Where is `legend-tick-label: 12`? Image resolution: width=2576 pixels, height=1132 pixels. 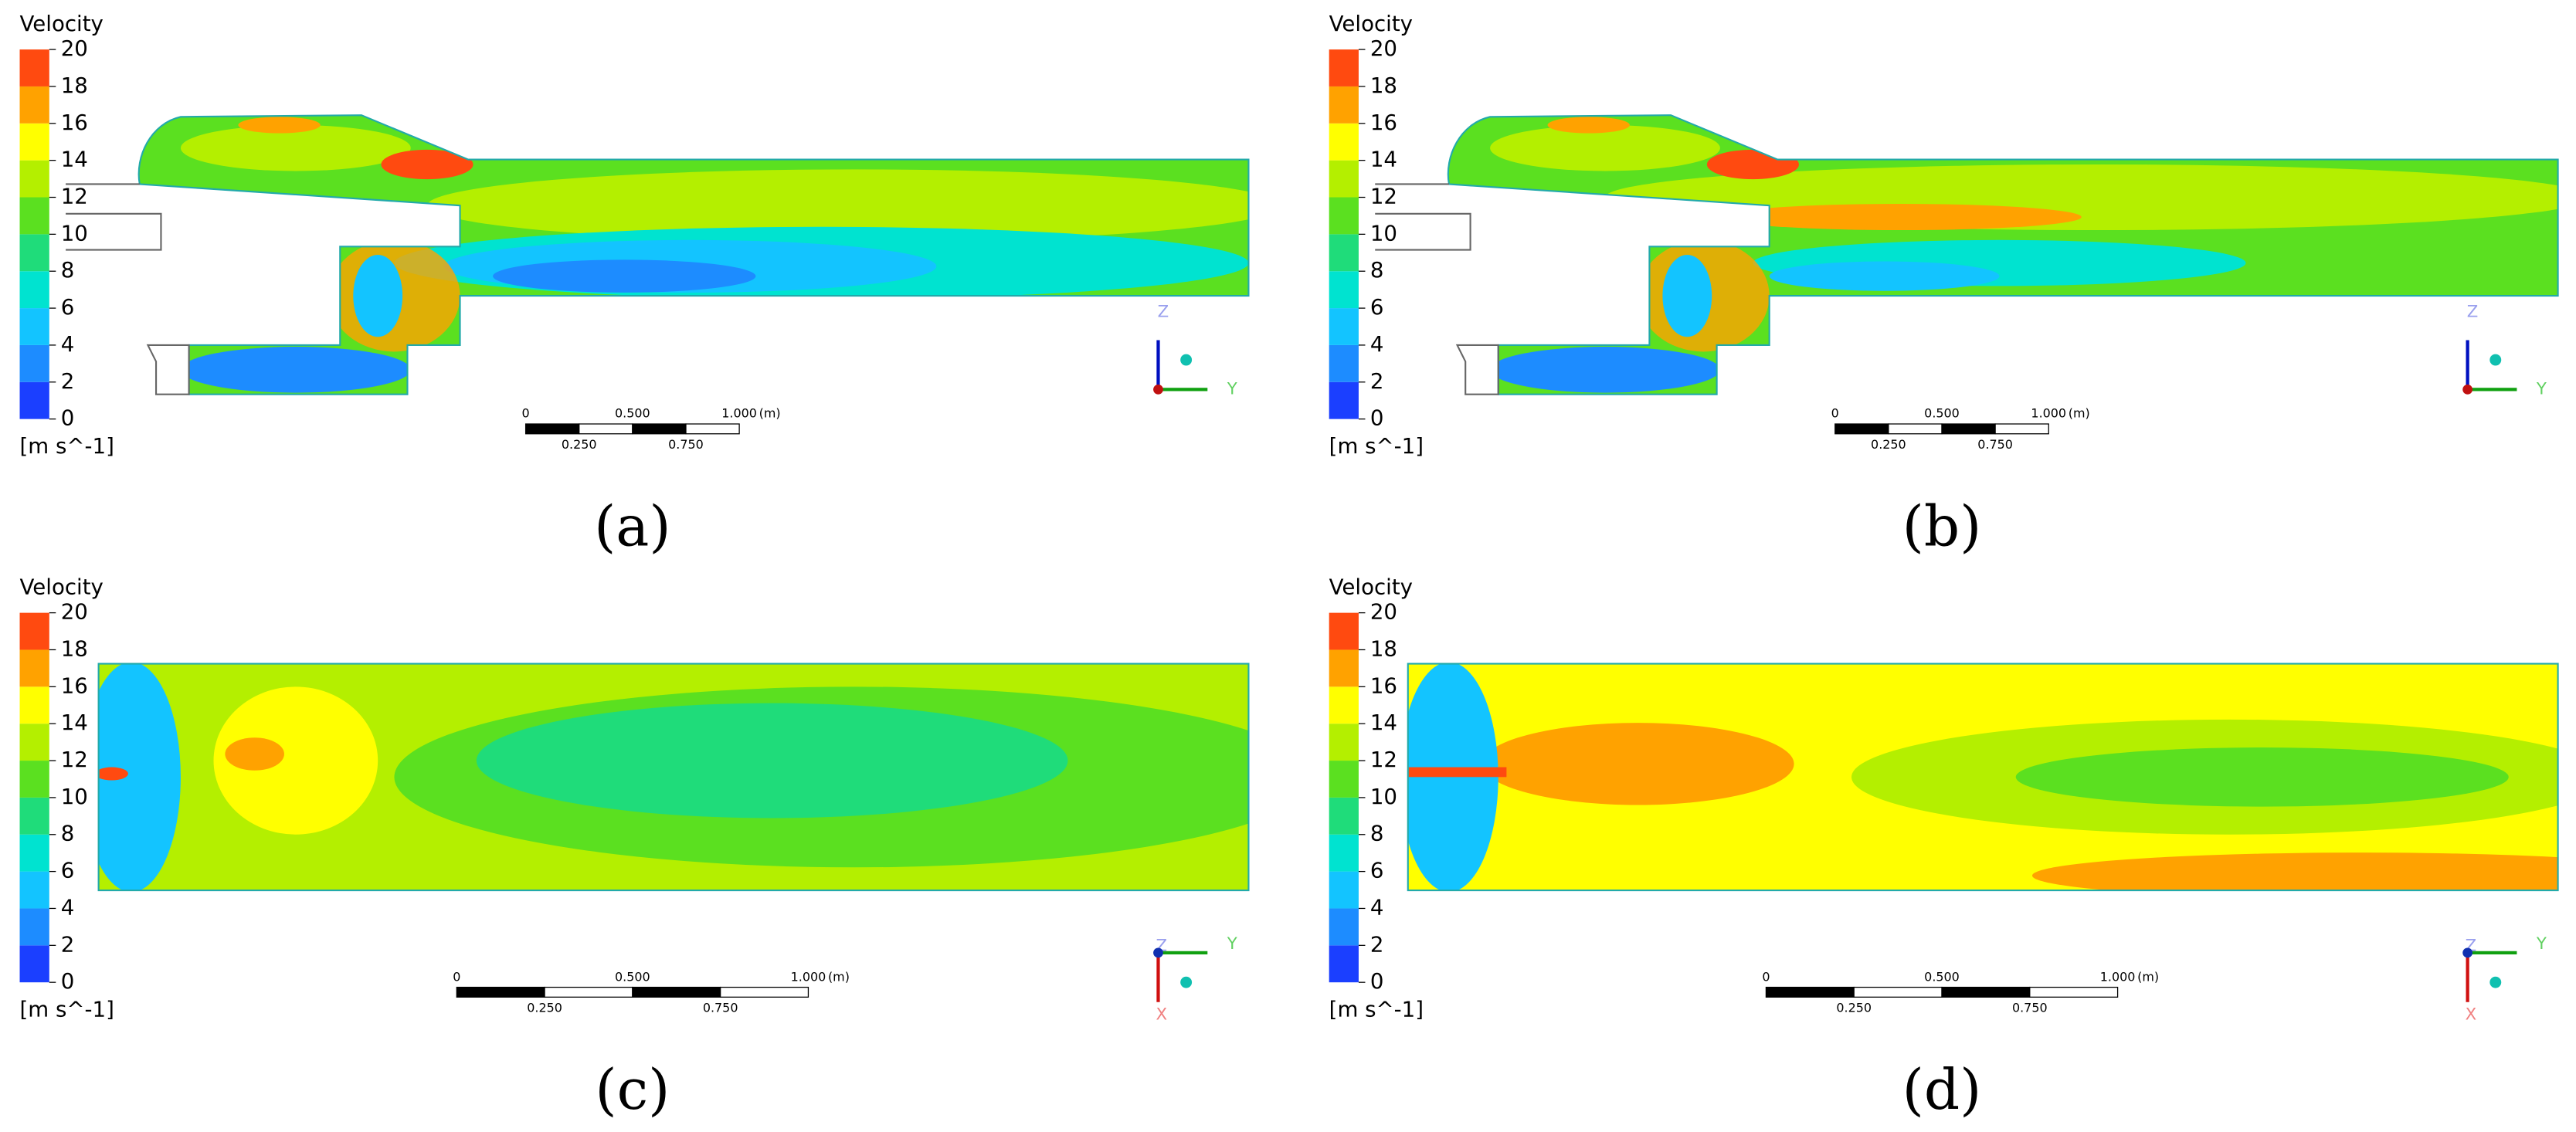
legend-tick-label: 12 is located at coordinates (1383, 760).